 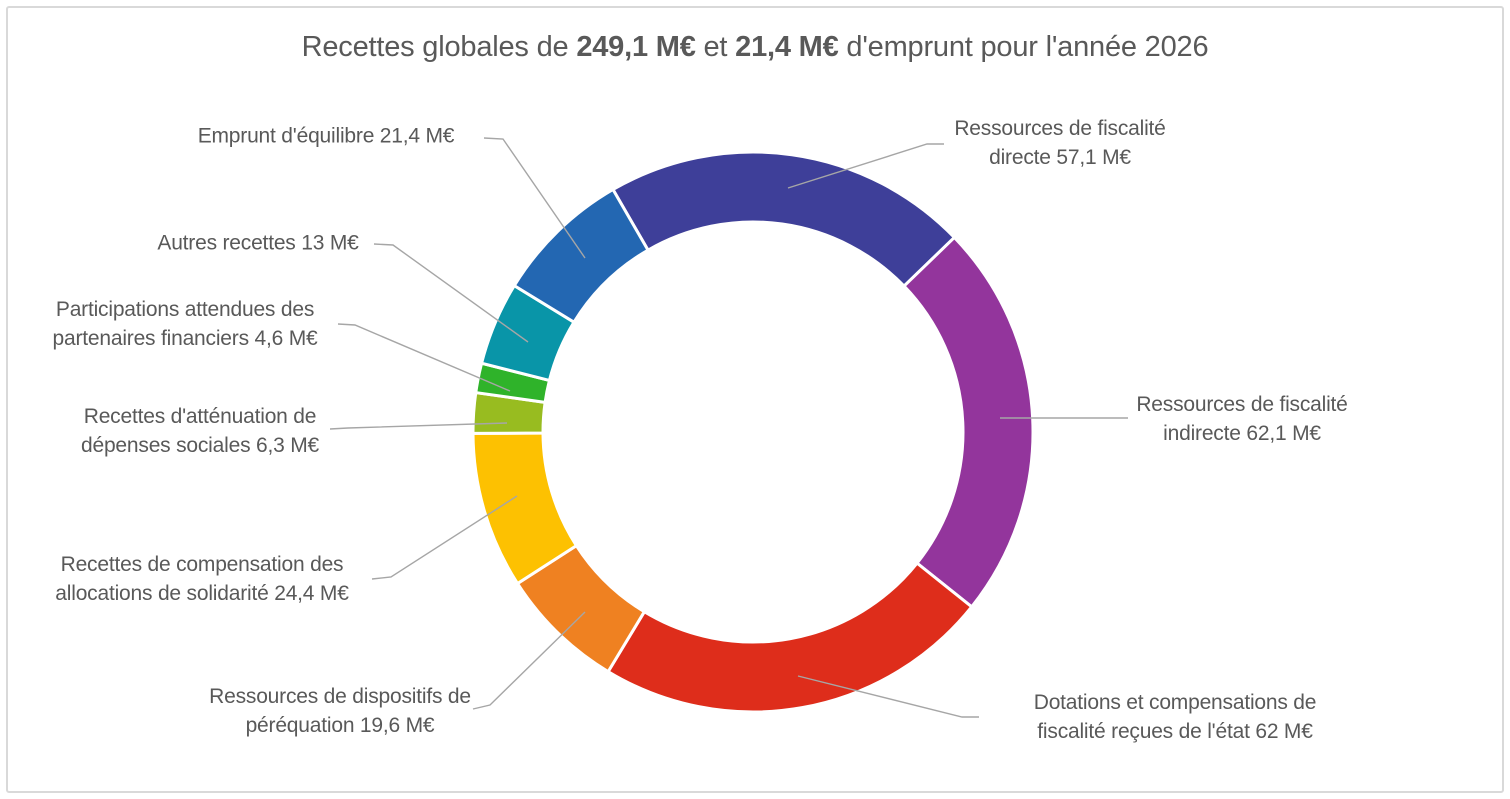 What do you see at coordinates (888, 696) in the screenshot?
I see `leader-line-dotations-compensations-etat` at bounding box center [888, 696].